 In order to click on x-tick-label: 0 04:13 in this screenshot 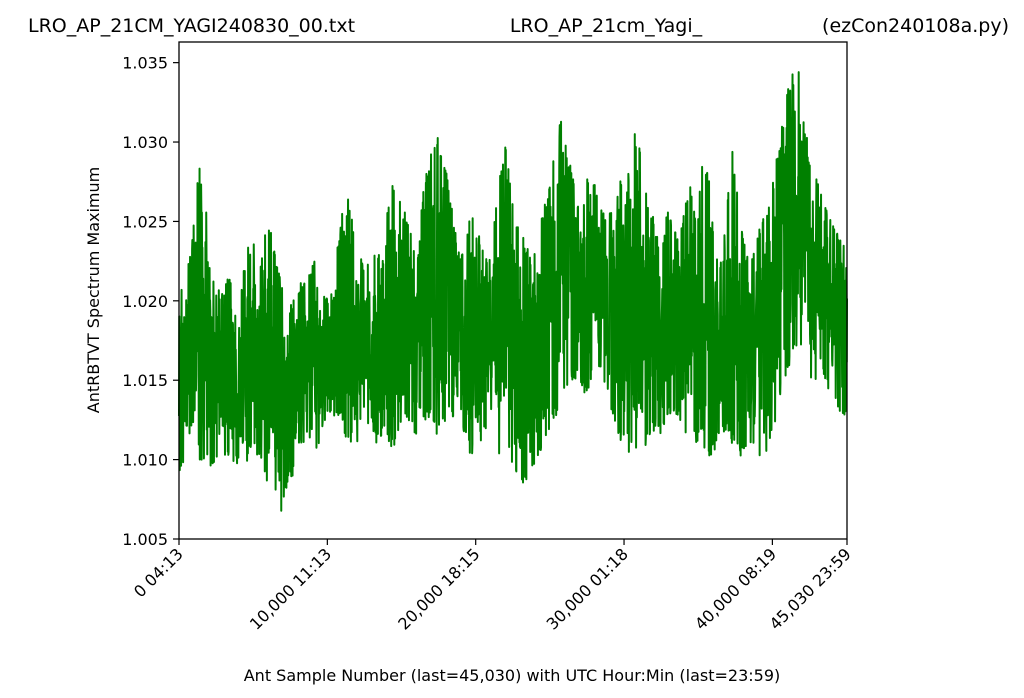, I will do `click(158, 572)`.